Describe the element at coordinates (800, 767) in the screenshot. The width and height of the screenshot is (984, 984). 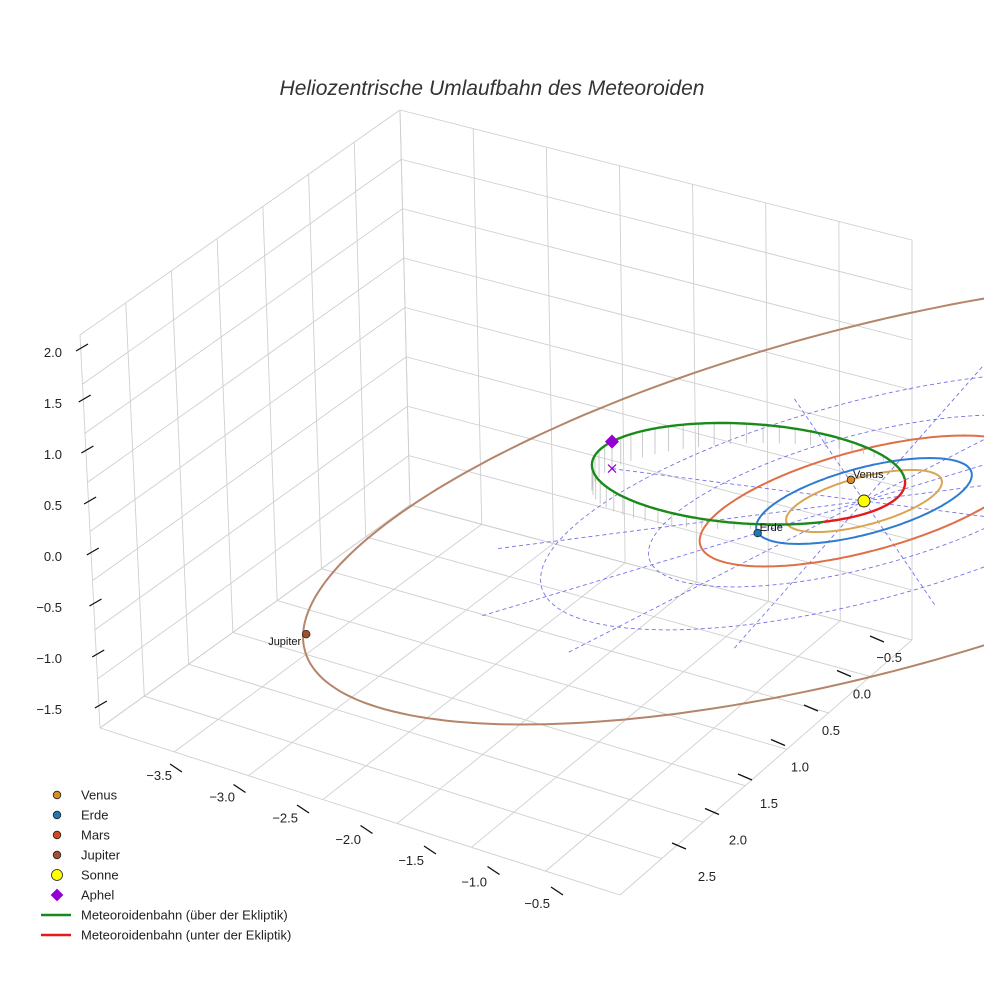
I see `y-tick-label: 1.0` at that location.